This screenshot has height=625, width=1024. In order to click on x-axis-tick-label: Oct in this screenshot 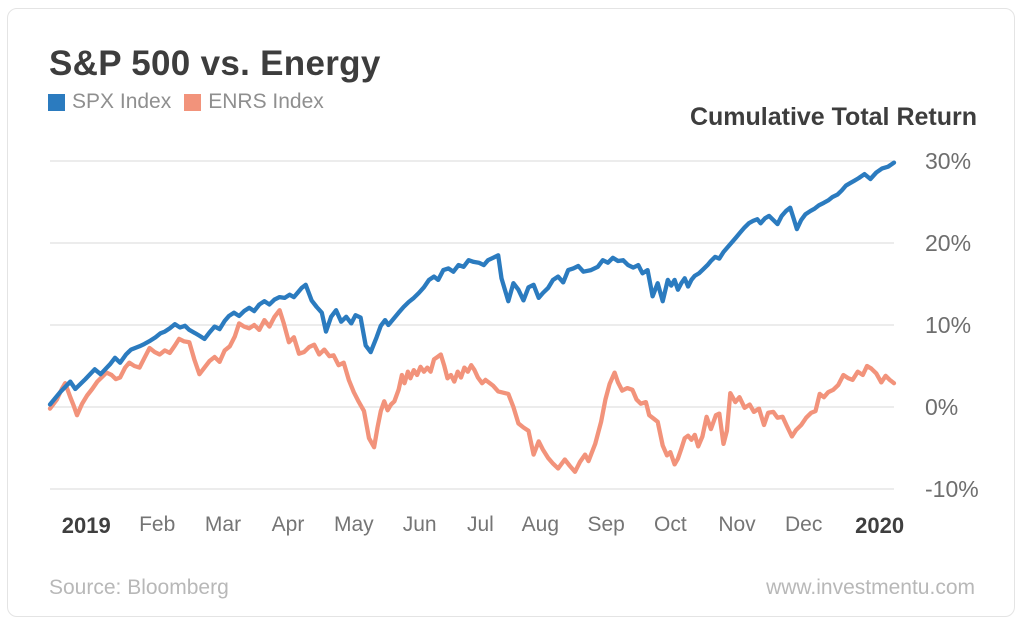, I will do `click(670, 524)`.